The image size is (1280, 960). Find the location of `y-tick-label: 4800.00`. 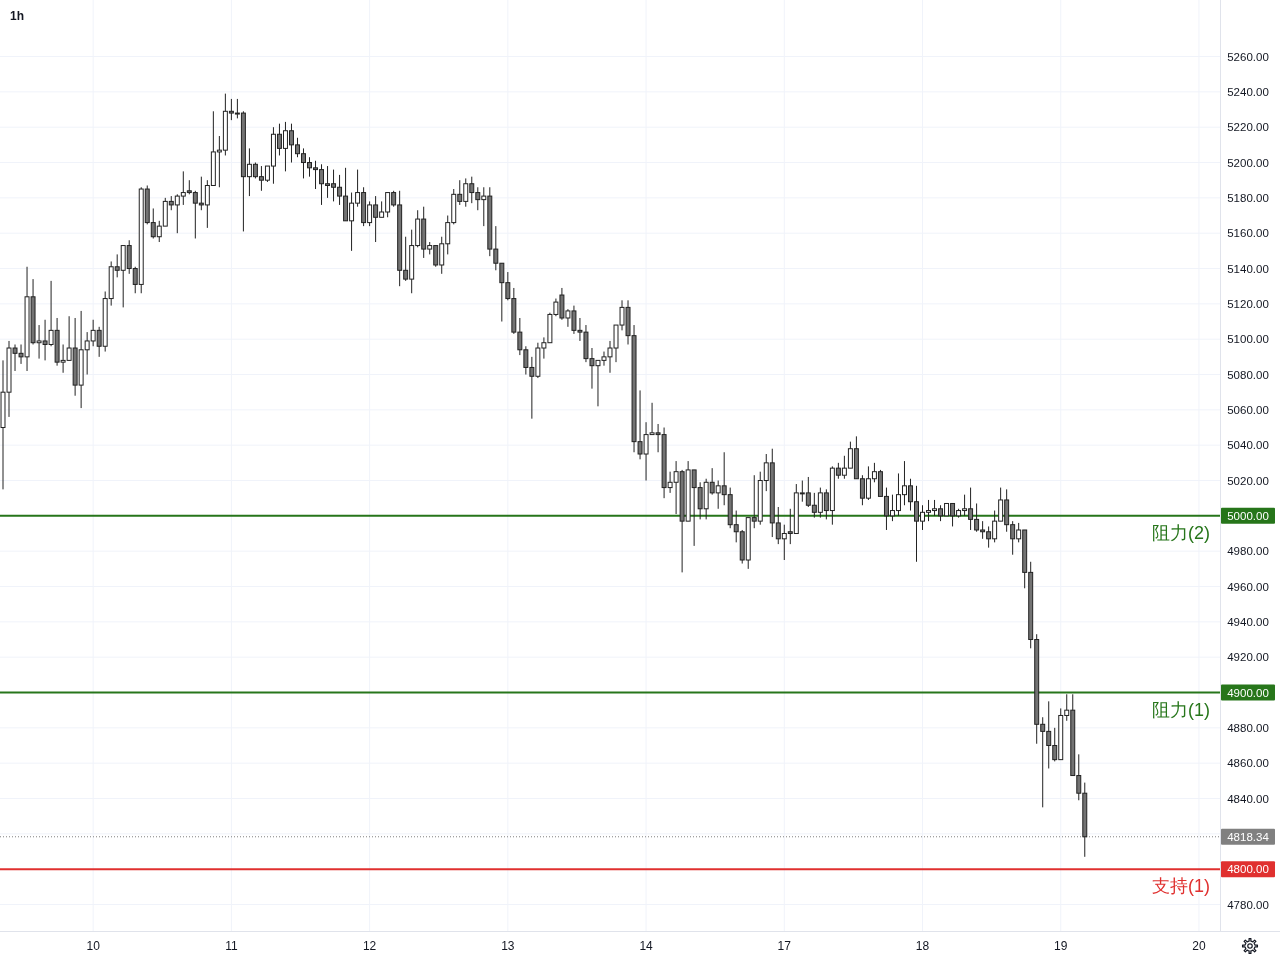

y-tick-label: 4800.00 is located at coordinates (1248, 869).